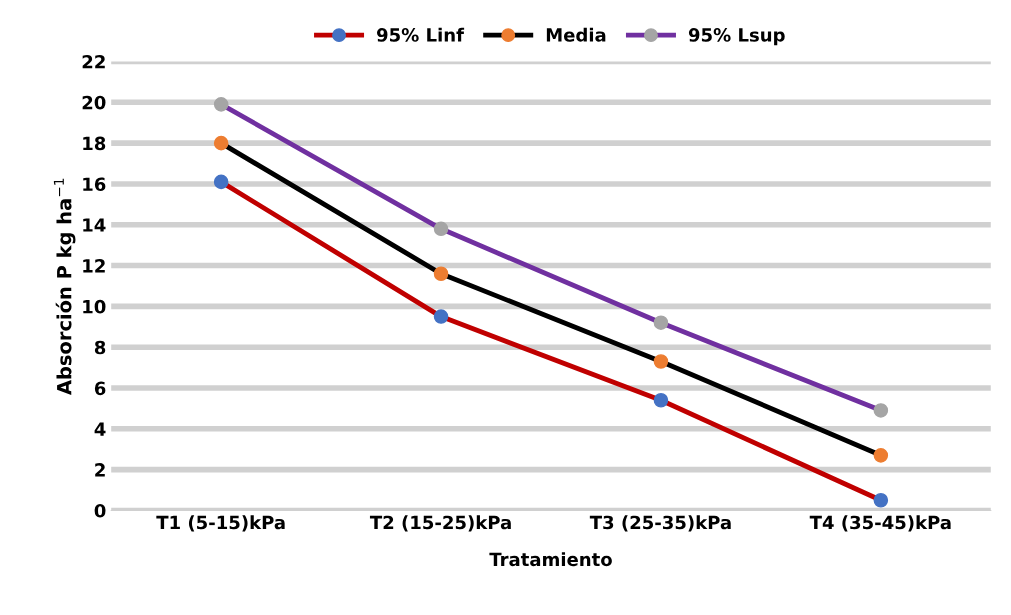 The height and width of the screenshot is (615, 1011). I want to click on y-tick-label: 0, so click(100, 510).